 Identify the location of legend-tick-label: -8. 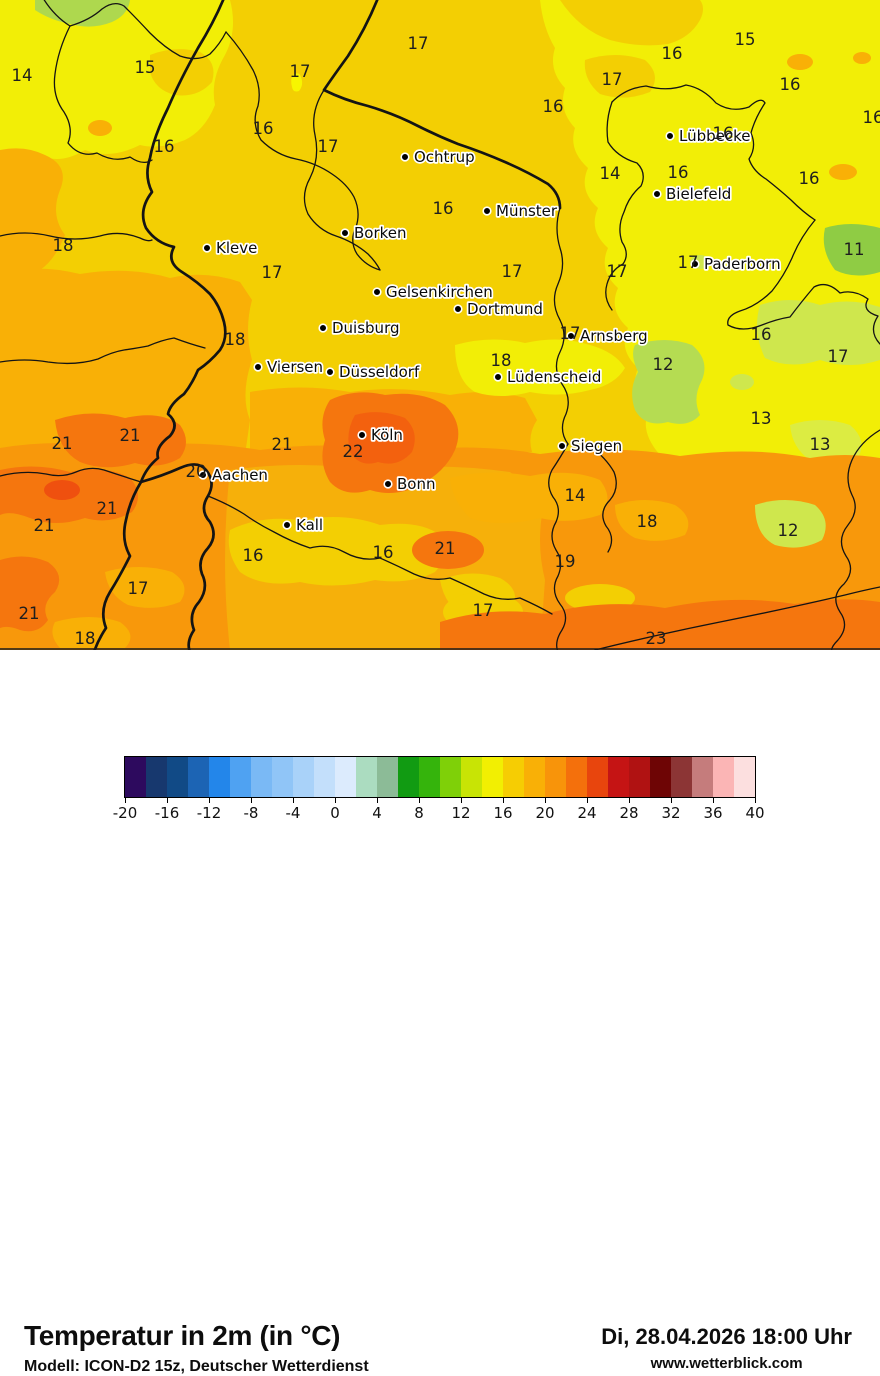
(251, 813).